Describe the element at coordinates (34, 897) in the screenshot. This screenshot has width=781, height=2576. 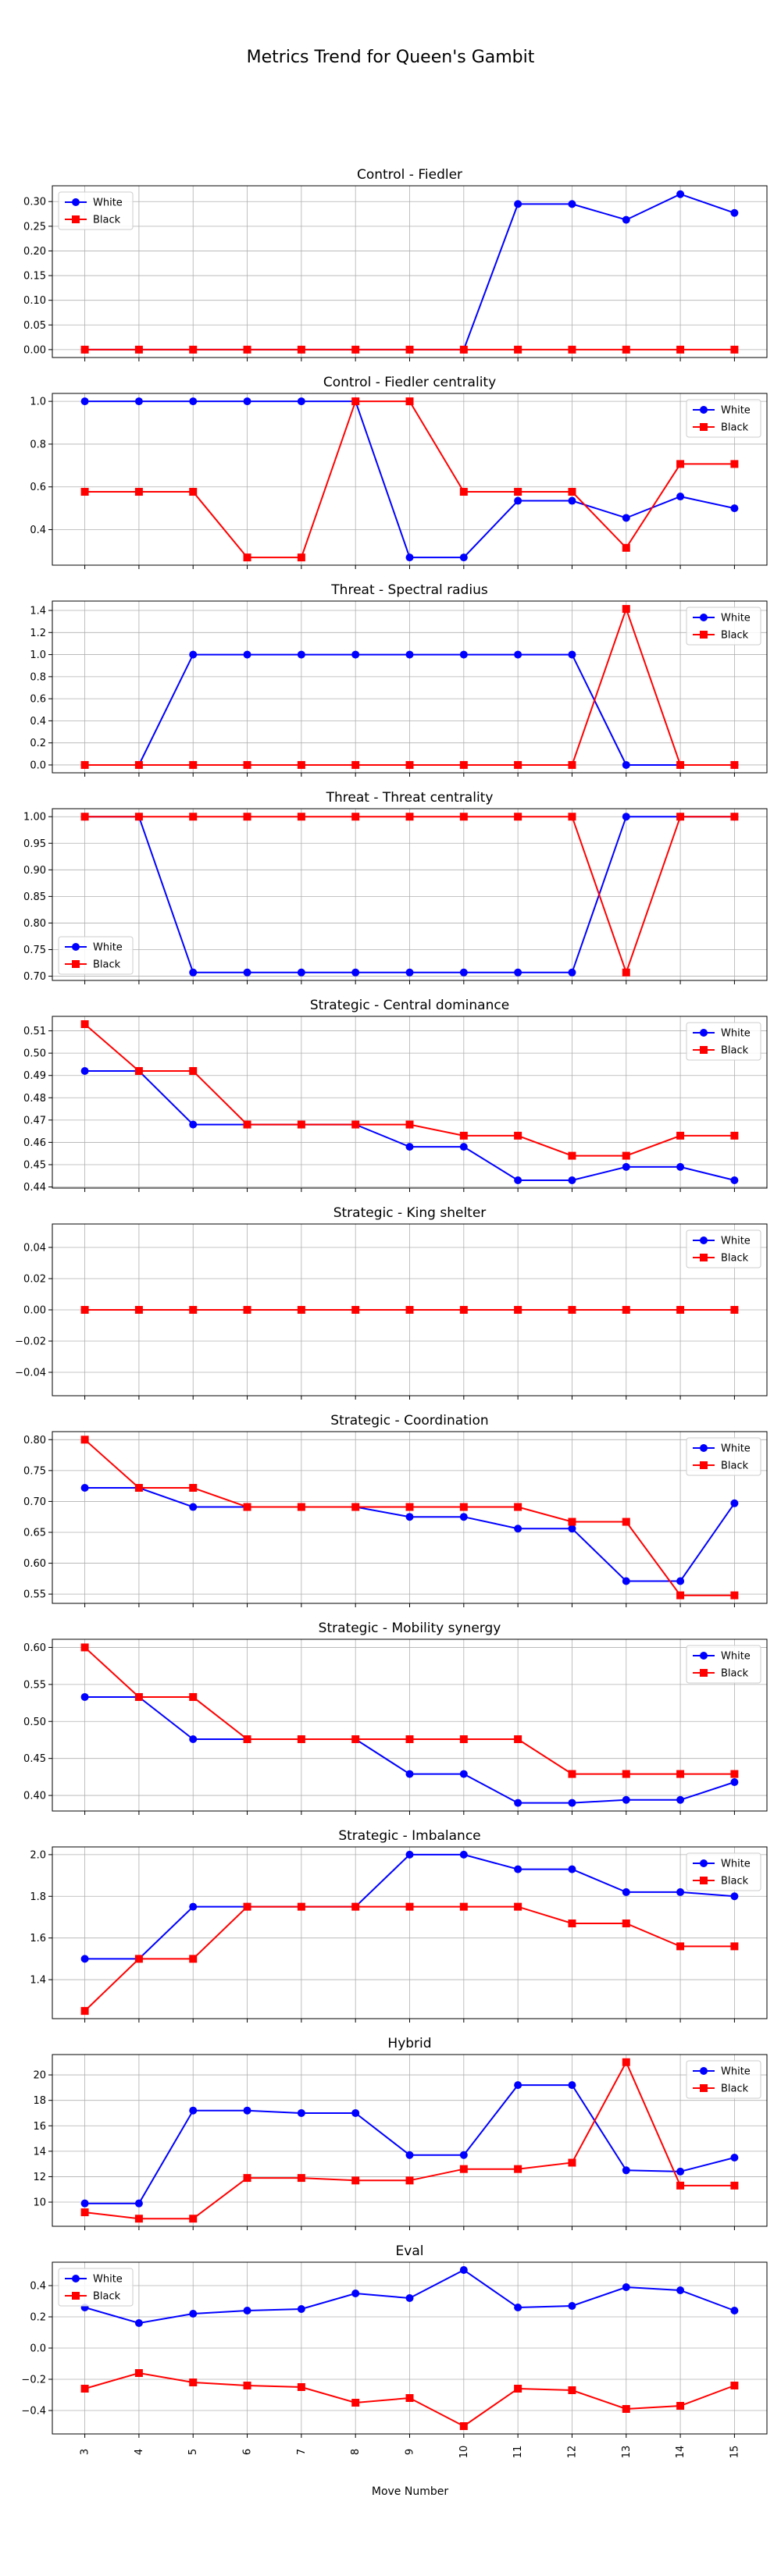
I see `y-tick-label: 0.85` at that location.